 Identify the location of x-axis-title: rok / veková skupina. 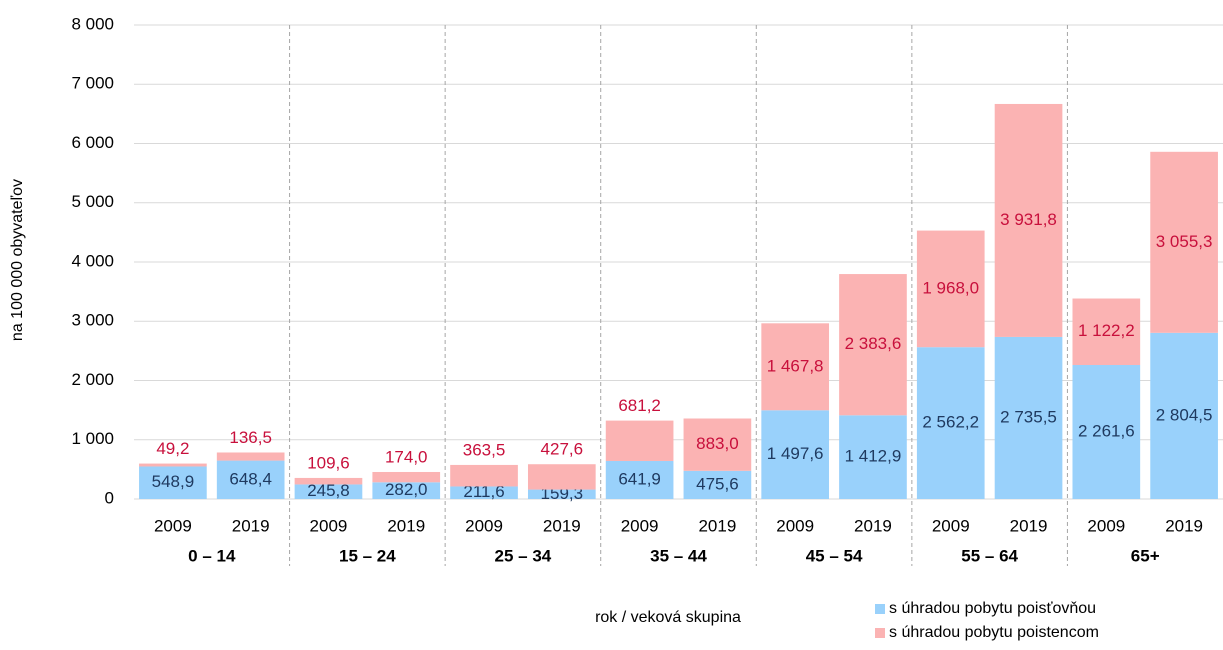
(668, 617).